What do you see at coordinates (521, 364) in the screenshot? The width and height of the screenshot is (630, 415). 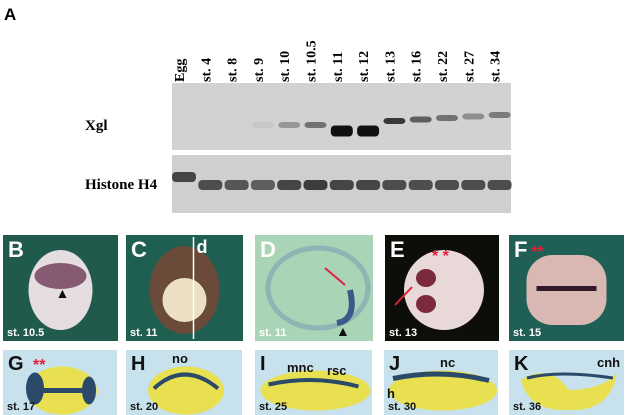 I see `panel-letter: K` at bounding box center [521, 364].